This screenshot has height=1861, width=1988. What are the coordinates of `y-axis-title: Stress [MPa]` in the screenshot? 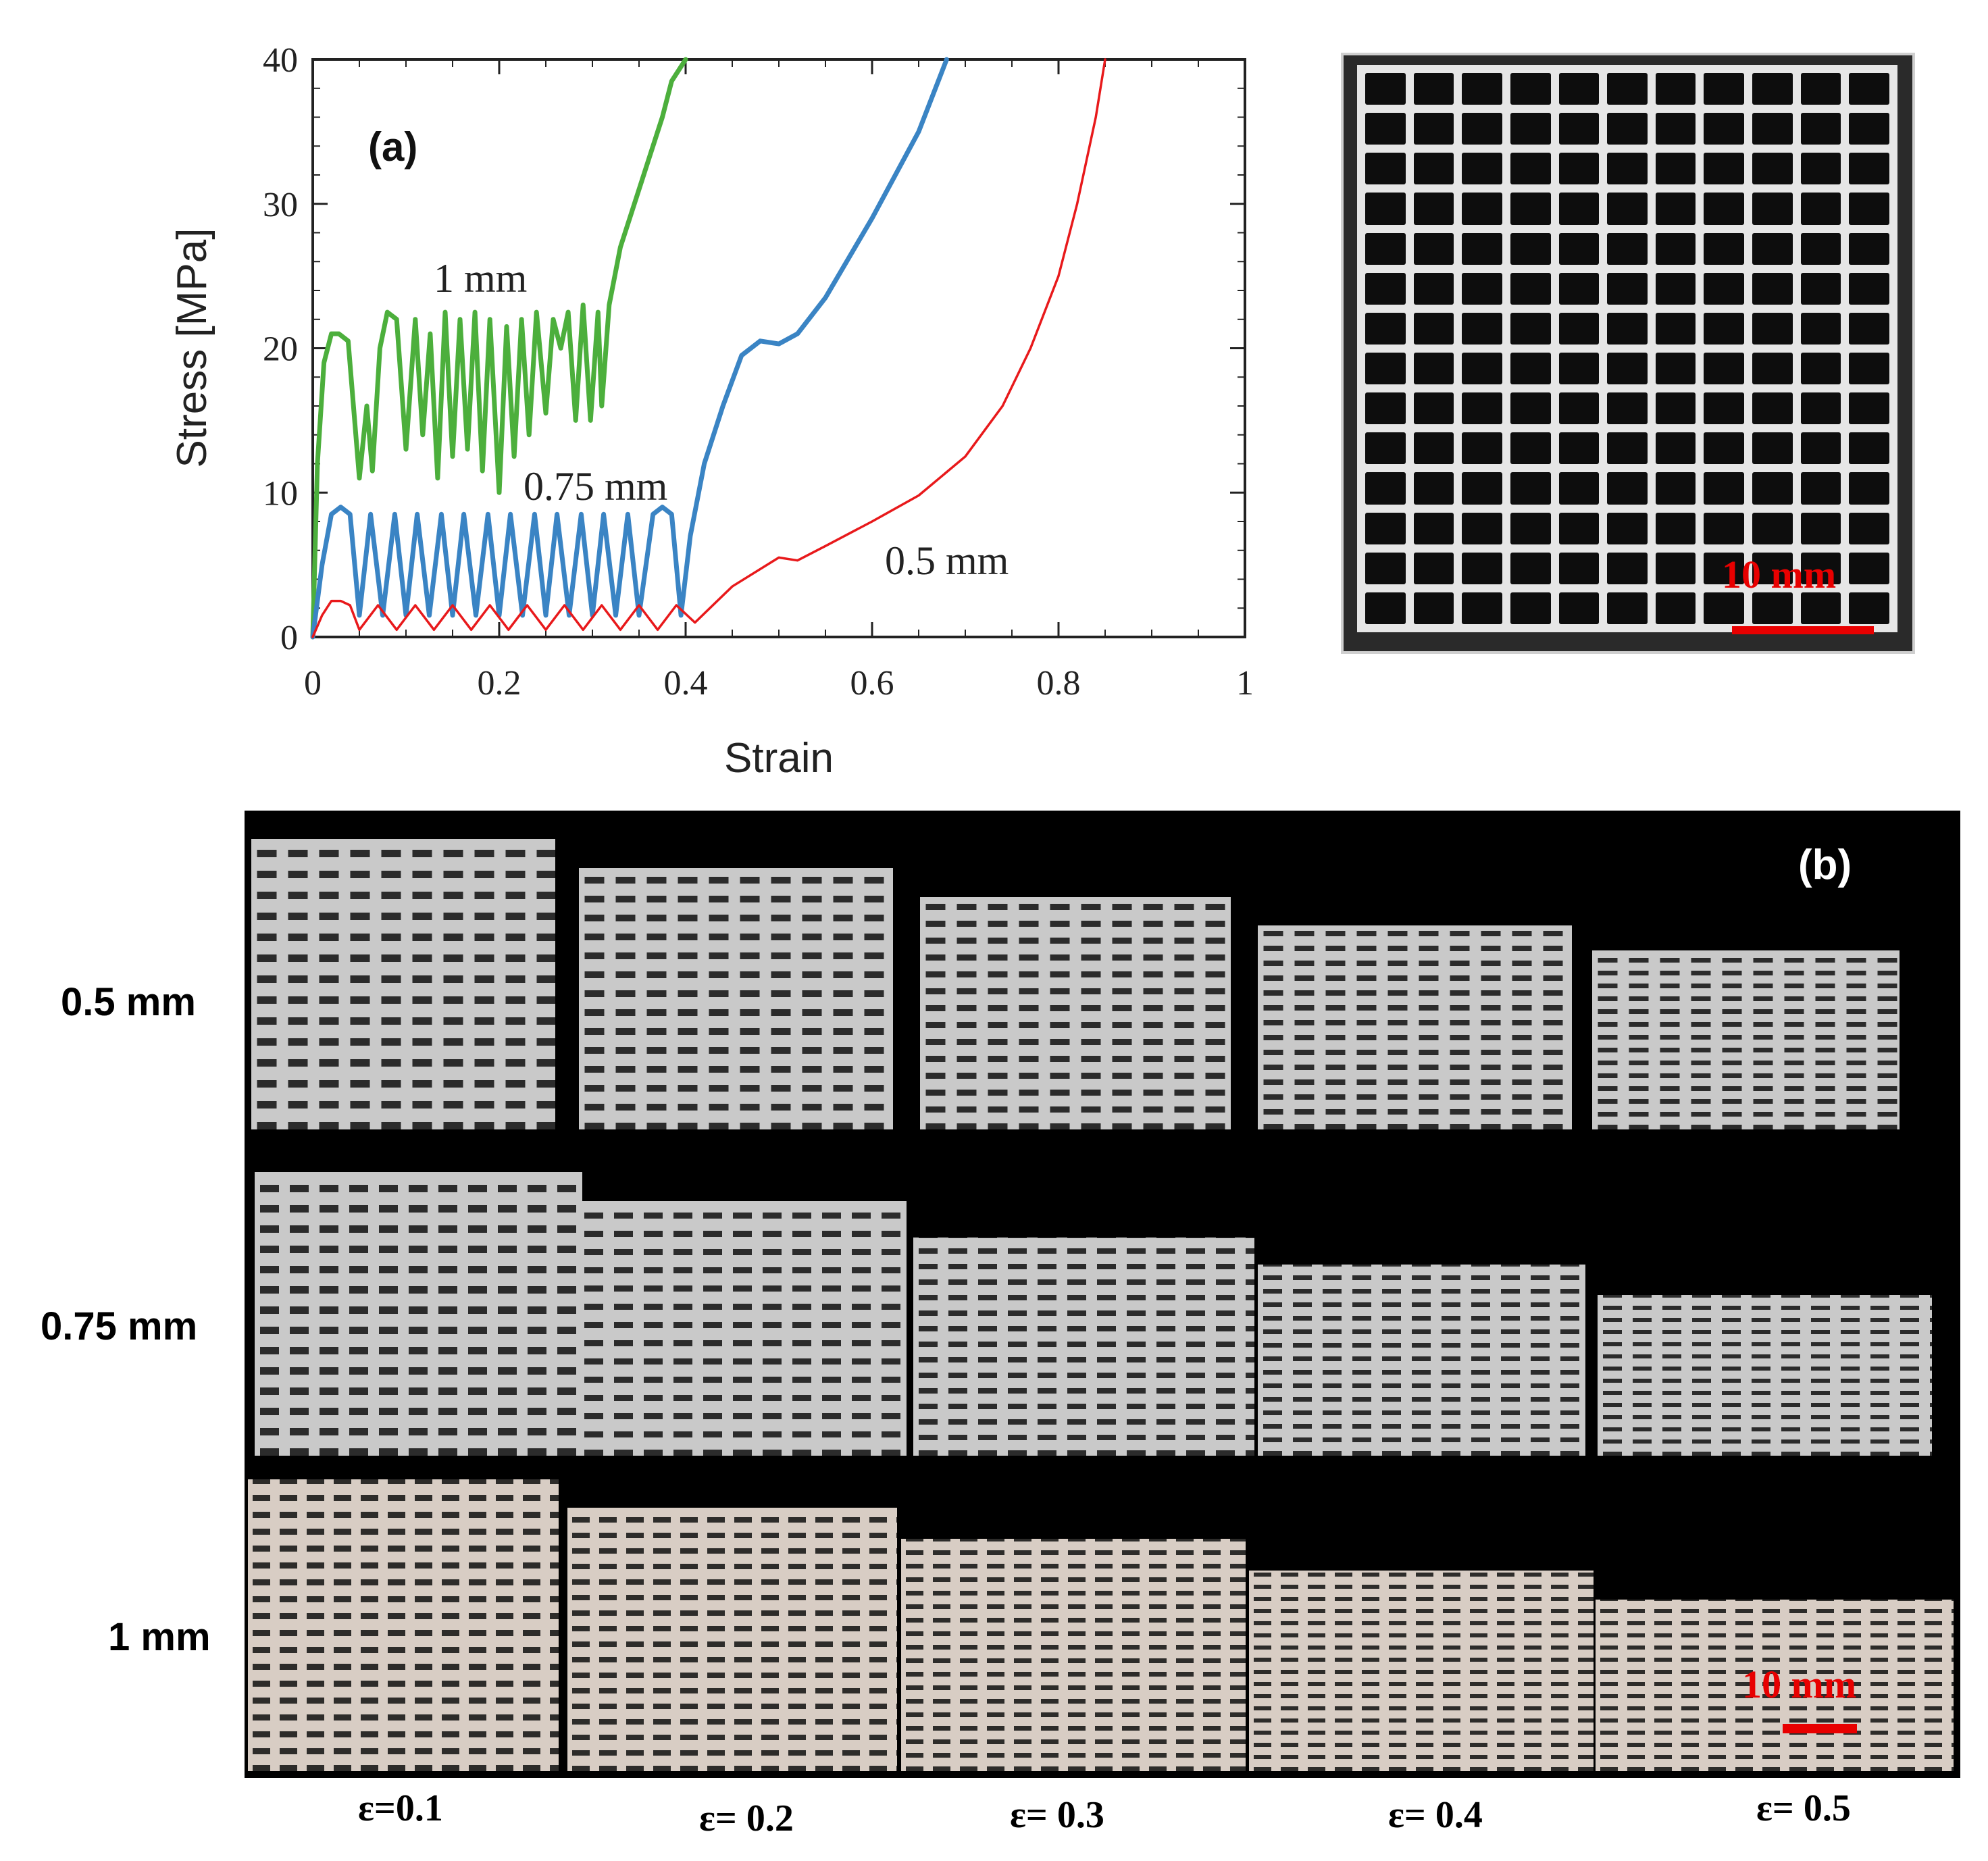 It's located at (192, 348).